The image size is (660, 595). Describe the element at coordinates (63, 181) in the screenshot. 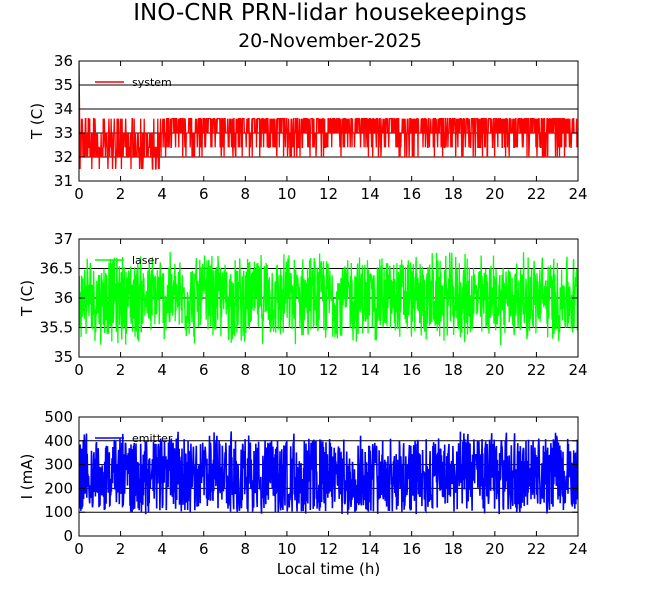

I see `y-tick-label: 31` at that location.